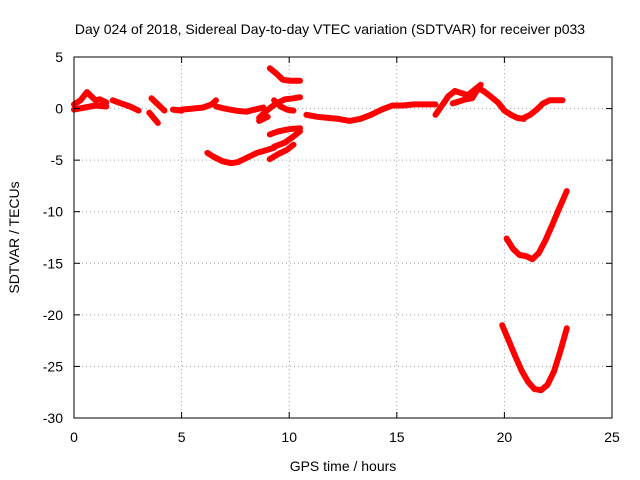  I want to click on y-tick-label: -25, so click(53, 366).